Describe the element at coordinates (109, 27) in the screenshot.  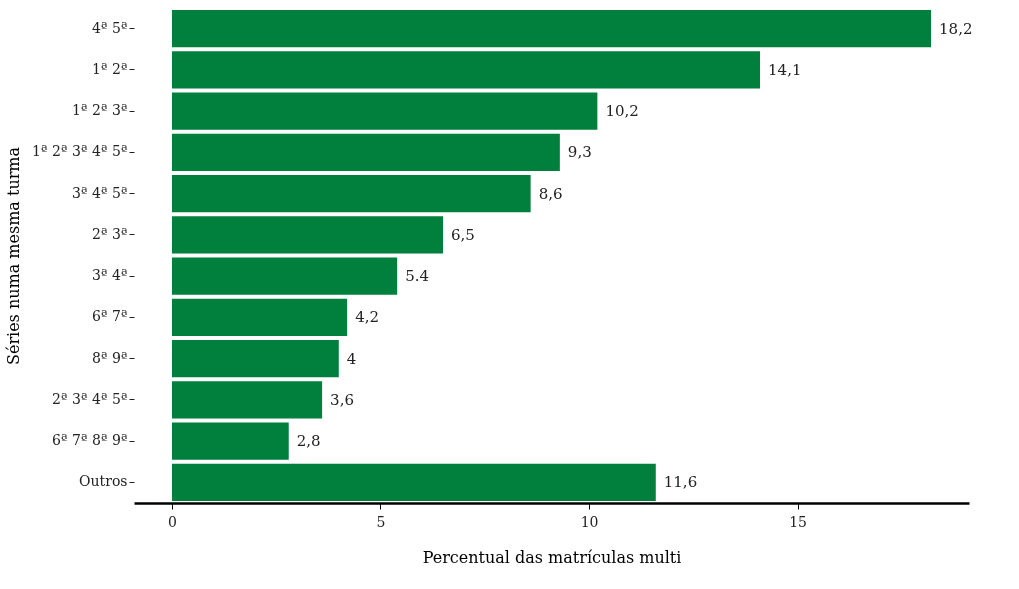
I see `y-tick-label: 4ª 5ª` at that location.